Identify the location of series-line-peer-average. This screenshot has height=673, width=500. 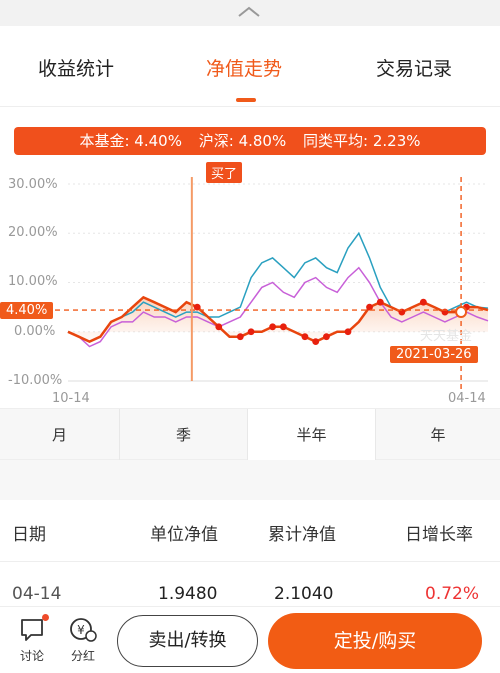
(278, 307).